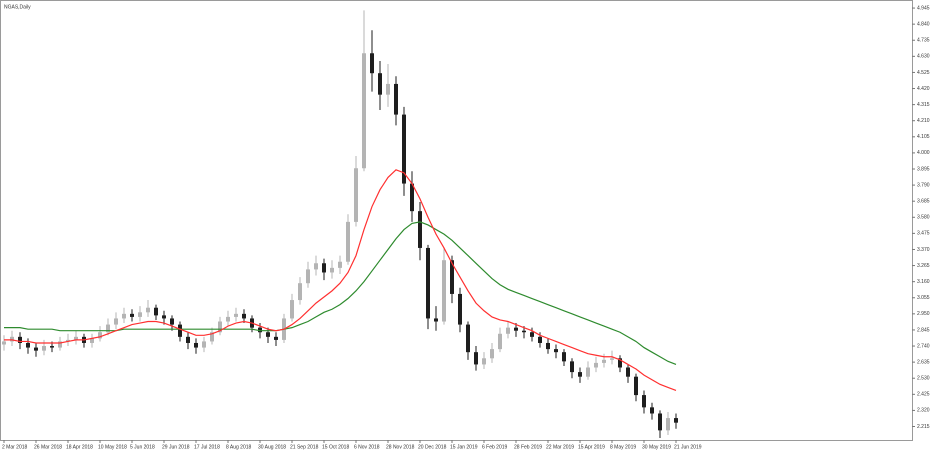 The height and width of the screenshot is (452, 943). What do you see at coordinates (48, 447) in the screenshot?
I see `x-tick-label: 26 Mar 2018` at bounding box center [48, 447].